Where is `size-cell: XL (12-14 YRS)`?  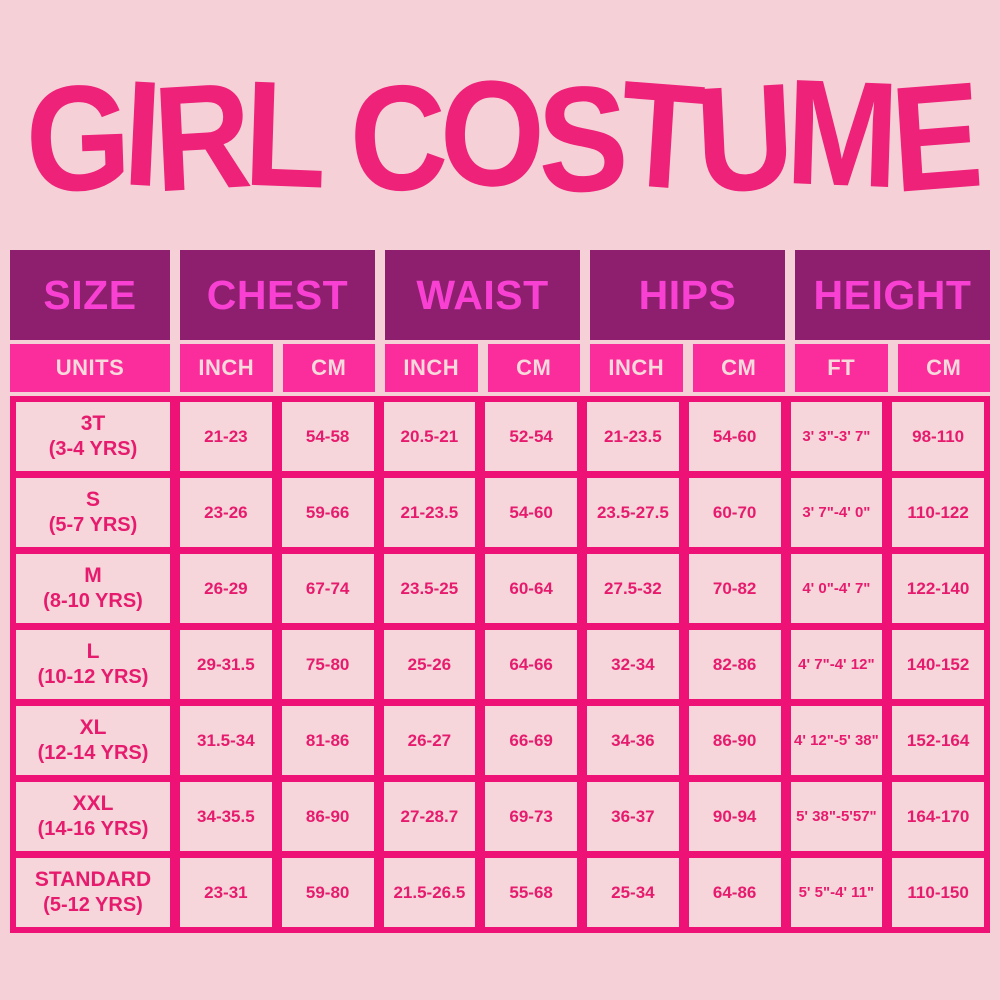
size-cell: XL (12-14 YRS) is located at coordinates (93, 740).